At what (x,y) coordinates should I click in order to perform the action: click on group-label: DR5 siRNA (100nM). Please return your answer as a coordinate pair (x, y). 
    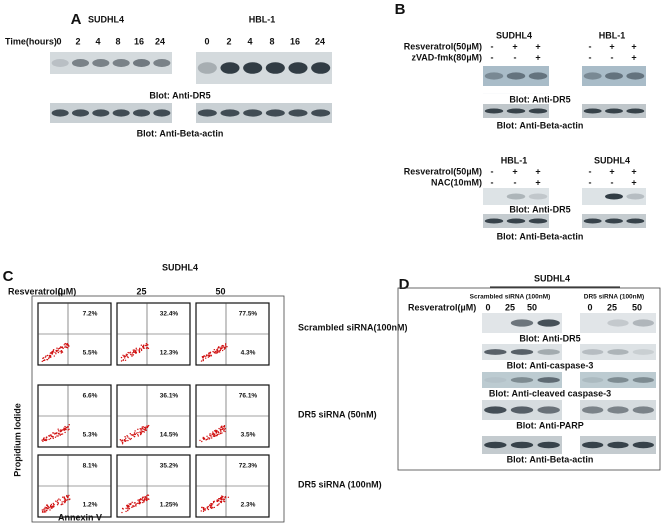
    Looking at the image, I should click on (614, 297).